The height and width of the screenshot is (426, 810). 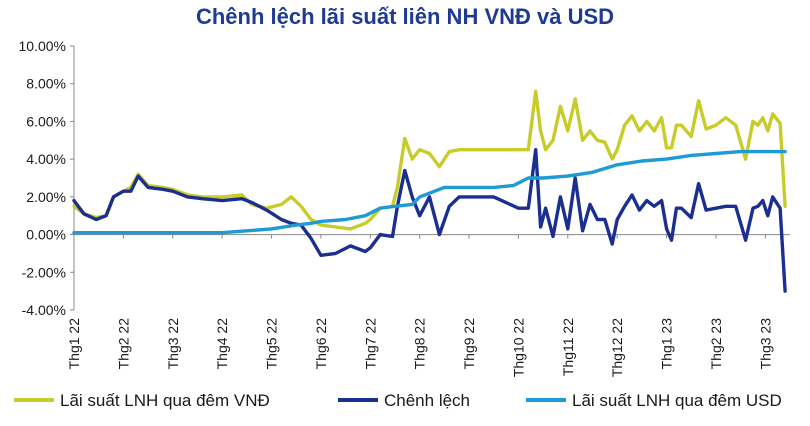 I want to click on x-tick-label: Thg6 22, so click(x=321, y=344).